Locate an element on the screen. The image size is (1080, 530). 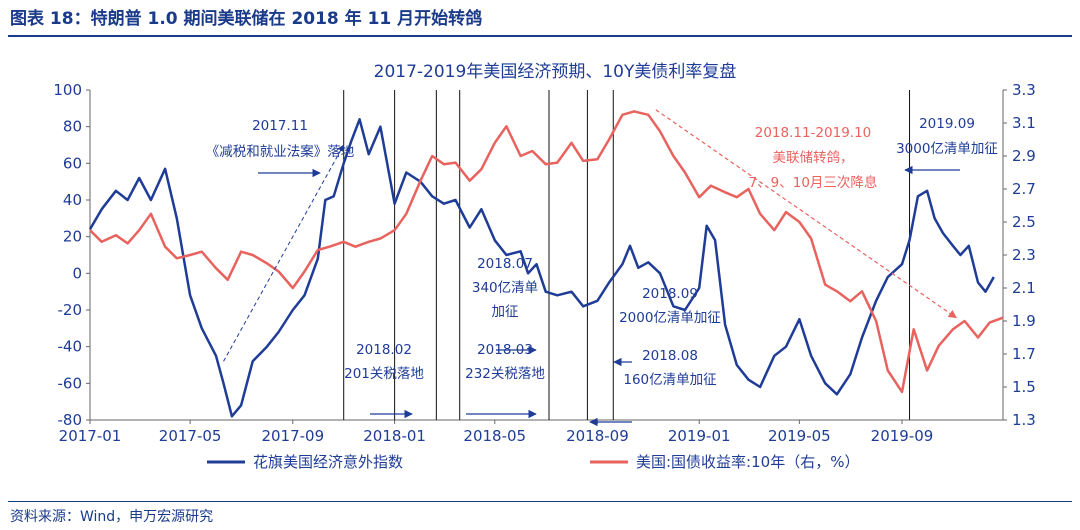
x-tick-label: 2017-05 is located at coordinates (190, 436).